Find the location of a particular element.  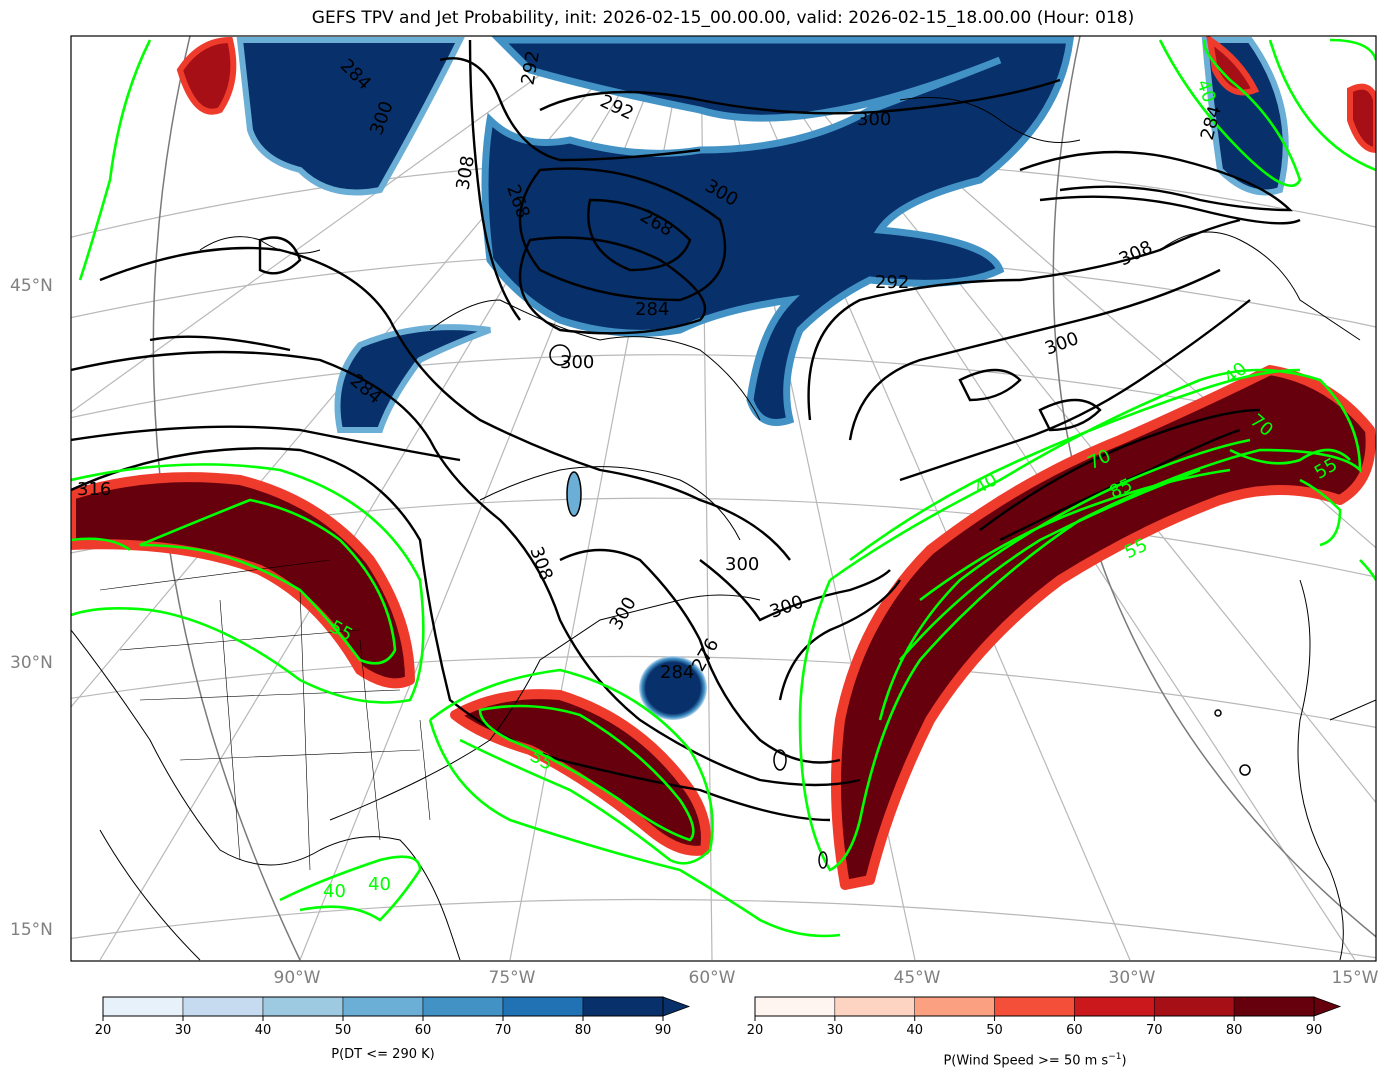

colorbar-dt-frame is located at coordinates (383, 1006).